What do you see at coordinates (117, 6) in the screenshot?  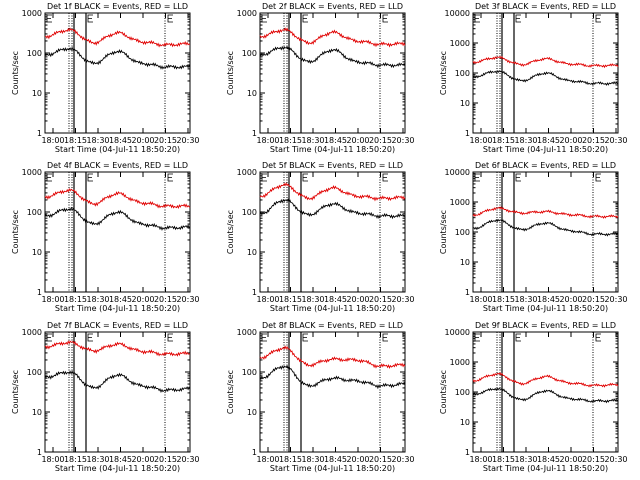 I see `panel-title: Det 1f BLACK = Events, RED = LLD` at bounding box center [117, 6].